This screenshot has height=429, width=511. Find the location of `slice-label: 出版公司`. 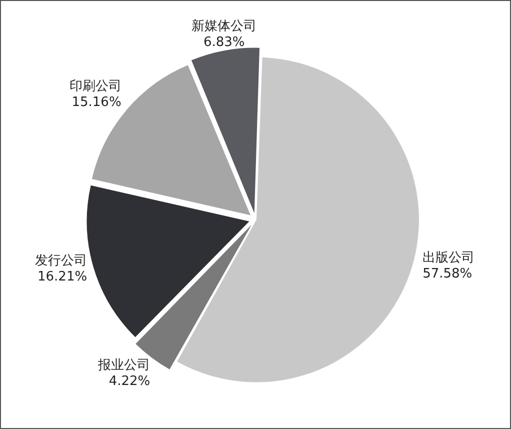

slice-label: 出版公司 is located at coordinates (448, 258).